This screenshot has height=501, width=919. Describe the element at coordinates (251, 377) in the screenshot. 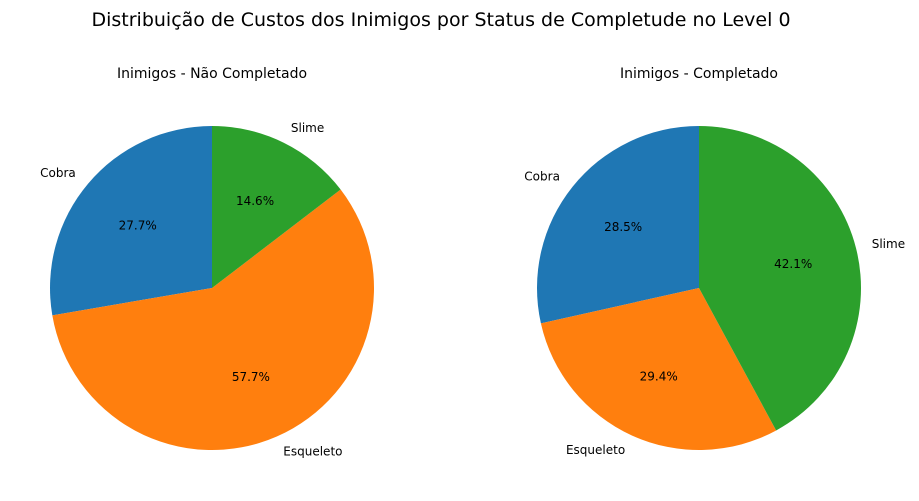

I see `pie-not-completed-percent-label-esqueleto: 57.7%` at that location.